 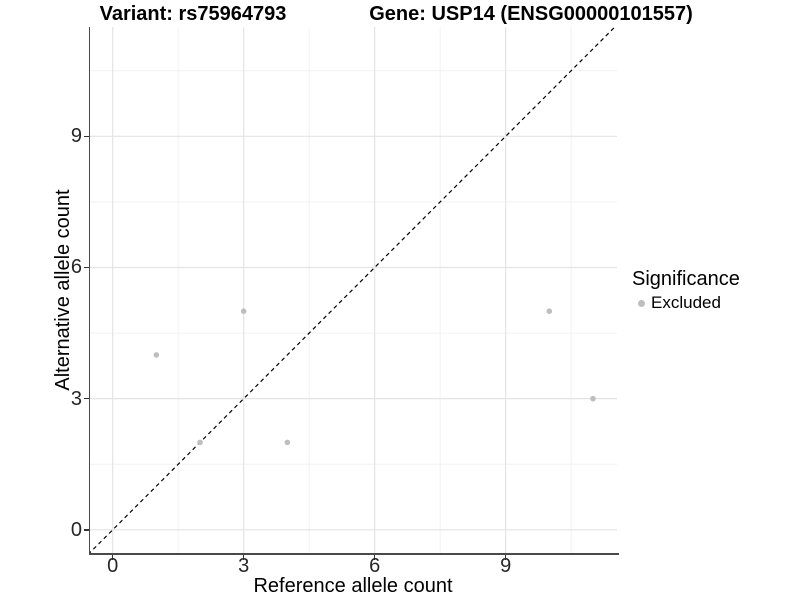 I want to click on y-axis-line, so click(x=89, y=290).